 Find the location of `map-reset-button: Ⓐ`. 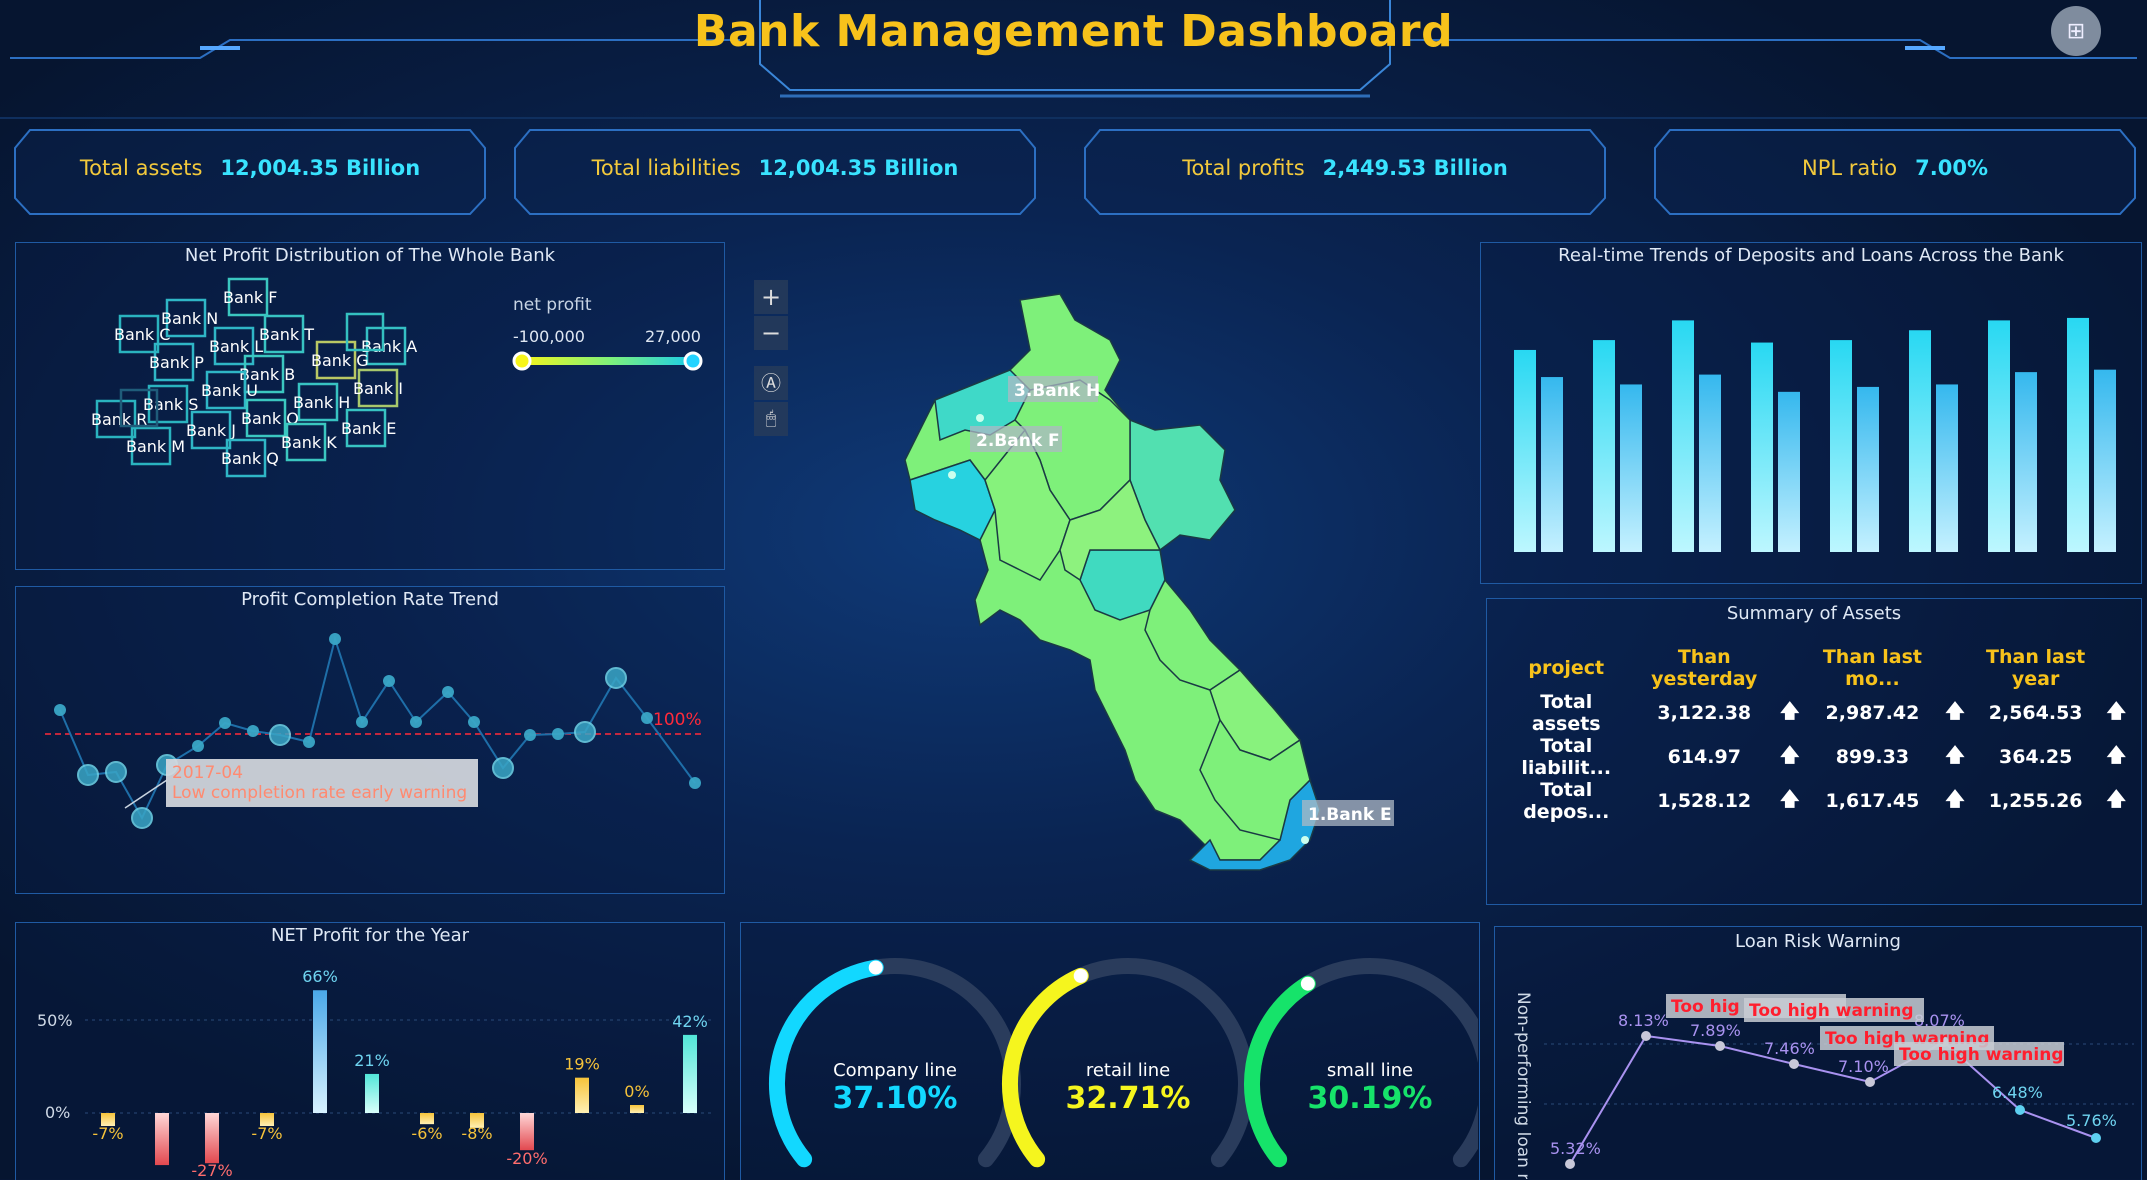

map-reset-button: Ⓐ is located at coordinates (771, 383).